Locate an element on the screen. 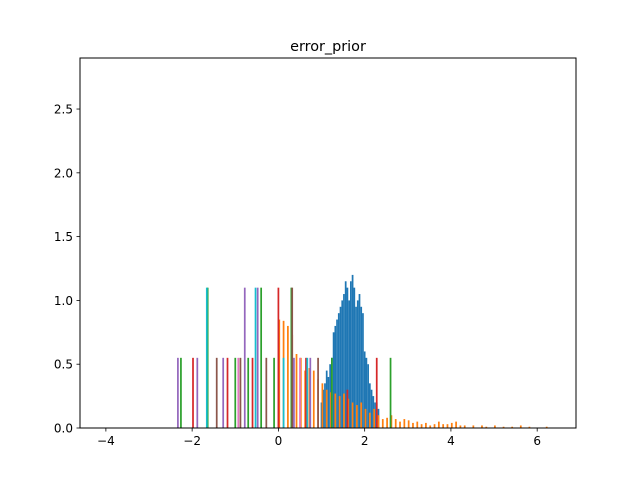 Image resolution: width=640 pixels, height=480 pixels. x-axis: −4 −2 0 2 4 6 is located at coordinates (319, 438).